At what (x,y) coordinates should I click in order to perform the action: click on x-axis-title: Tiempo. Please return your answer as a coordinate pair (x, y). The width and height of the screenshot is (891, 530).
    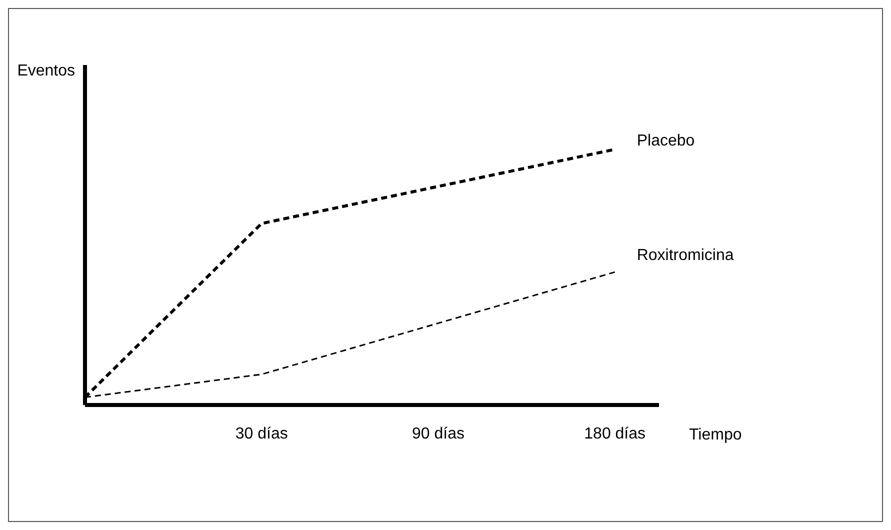
    Looking at the image, I should click on (715, 435).